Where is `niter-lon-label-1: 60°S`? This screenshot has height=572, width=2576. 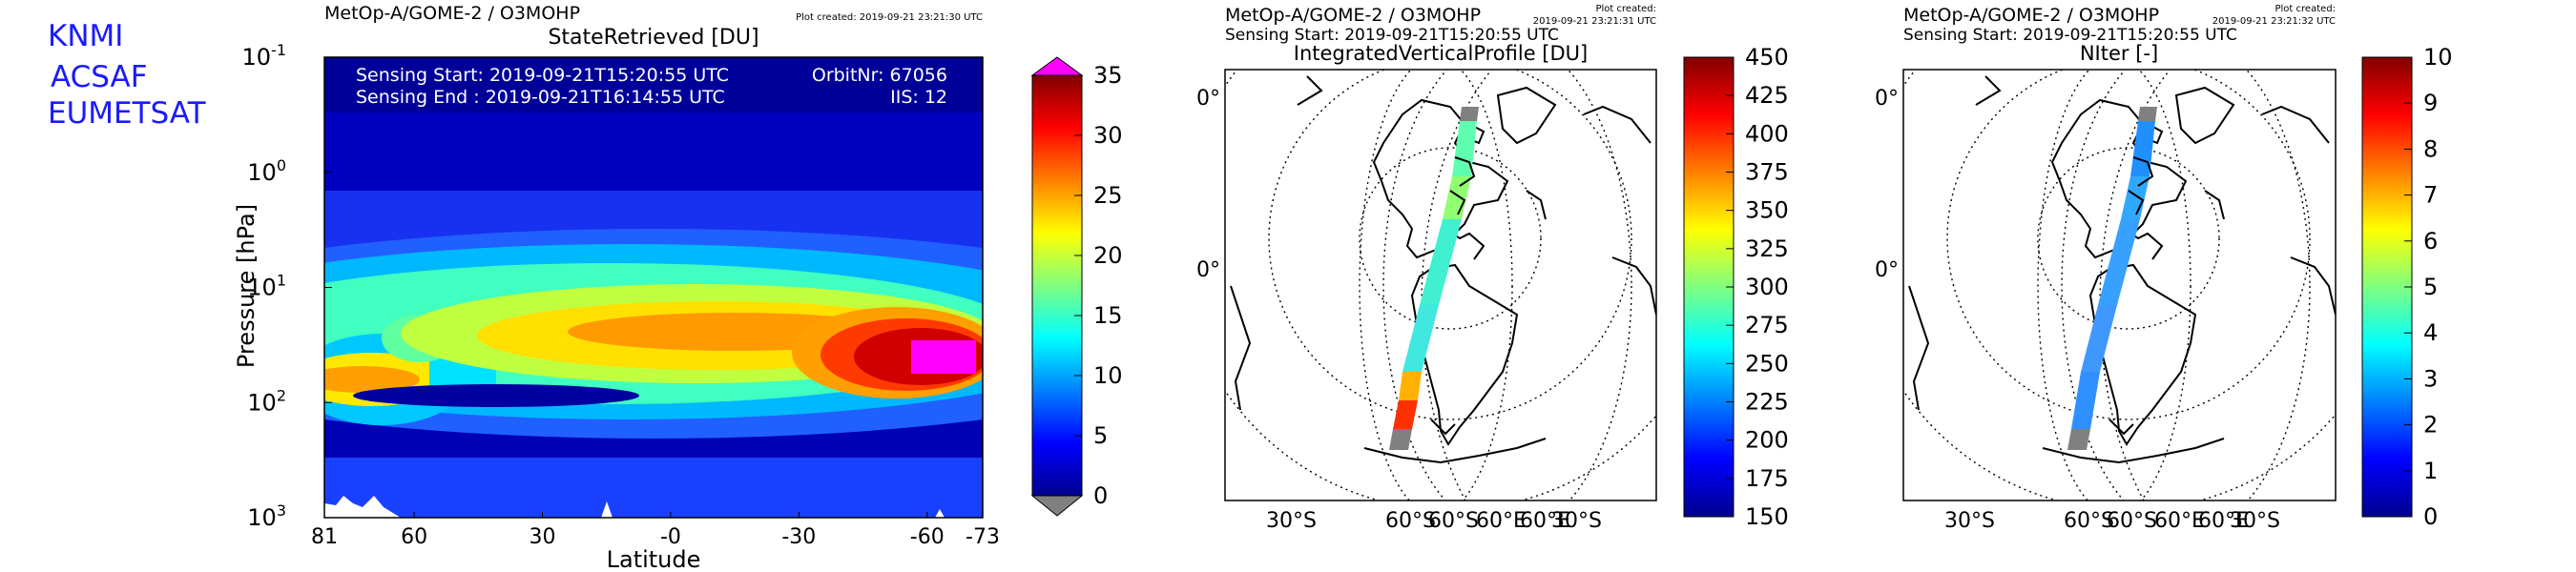 niter-lon-label-1: 60°S is located at coordinates (2089, 521).